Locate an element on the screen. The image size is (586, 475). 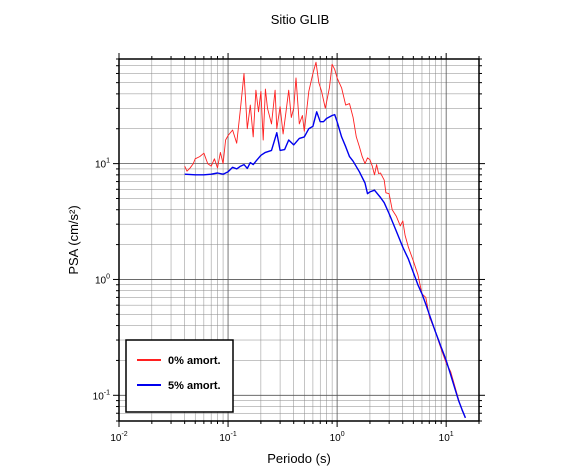
legend-label-1: 5% amort. is located at coordinates (194, 386).